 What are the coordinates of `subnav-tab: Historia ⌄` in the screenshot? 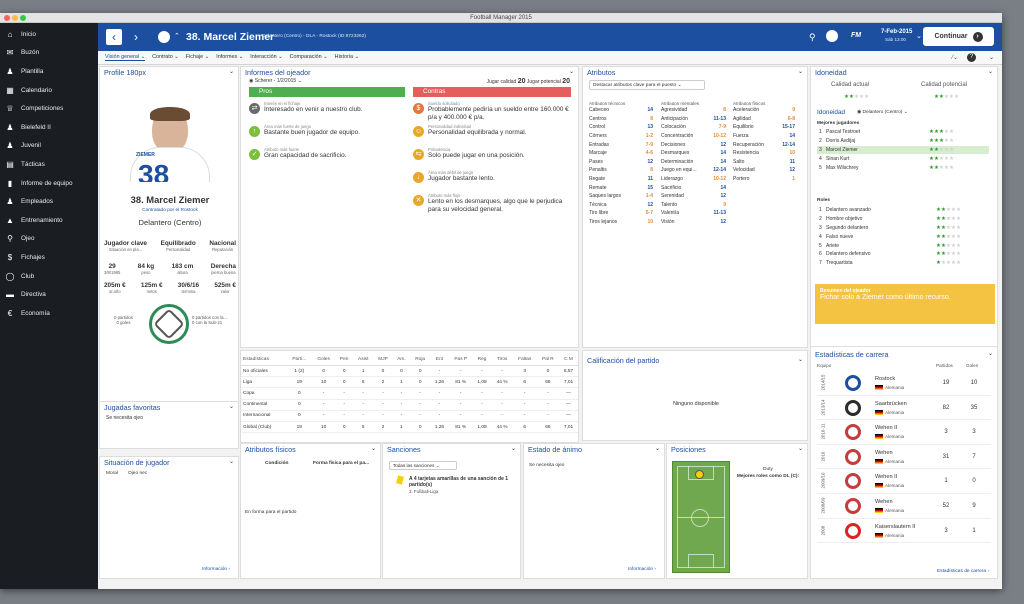 It's located at (346, 57).